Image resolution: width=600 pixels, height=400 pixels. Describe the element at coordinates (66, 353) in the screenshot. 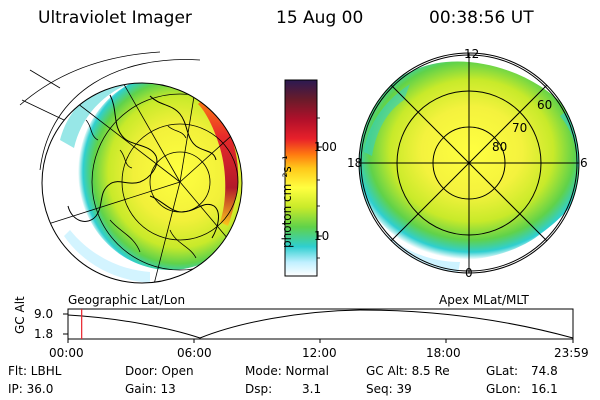

I see `altitude-xtick-0000: 00:00` at that location.